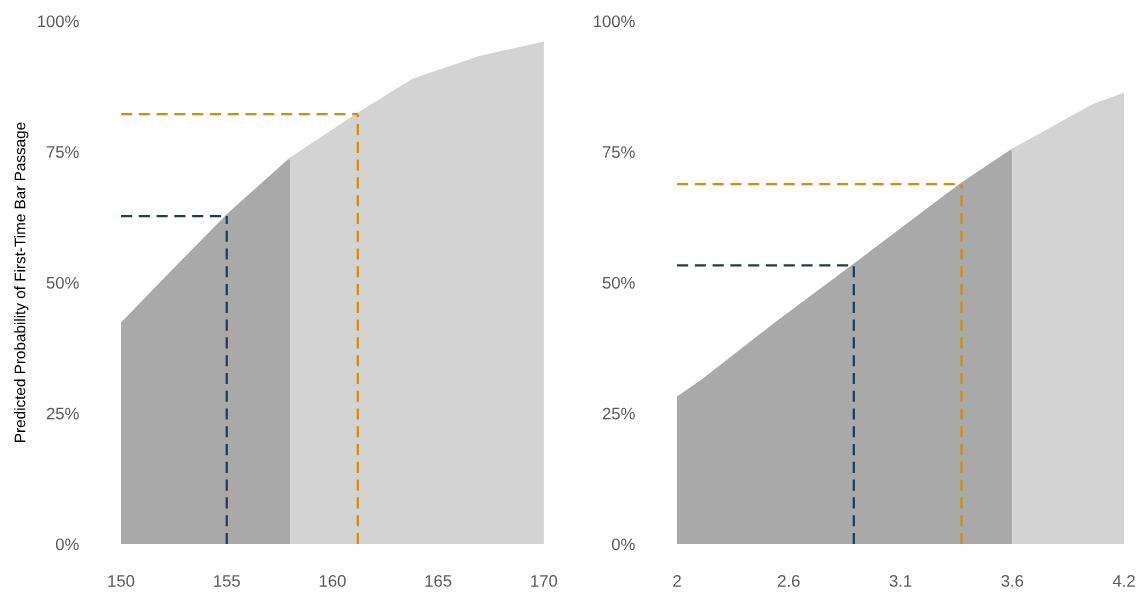  Describe the element at coordinates (332, 581) in the screenshot. I see `x-tick-label: 160` at that location.